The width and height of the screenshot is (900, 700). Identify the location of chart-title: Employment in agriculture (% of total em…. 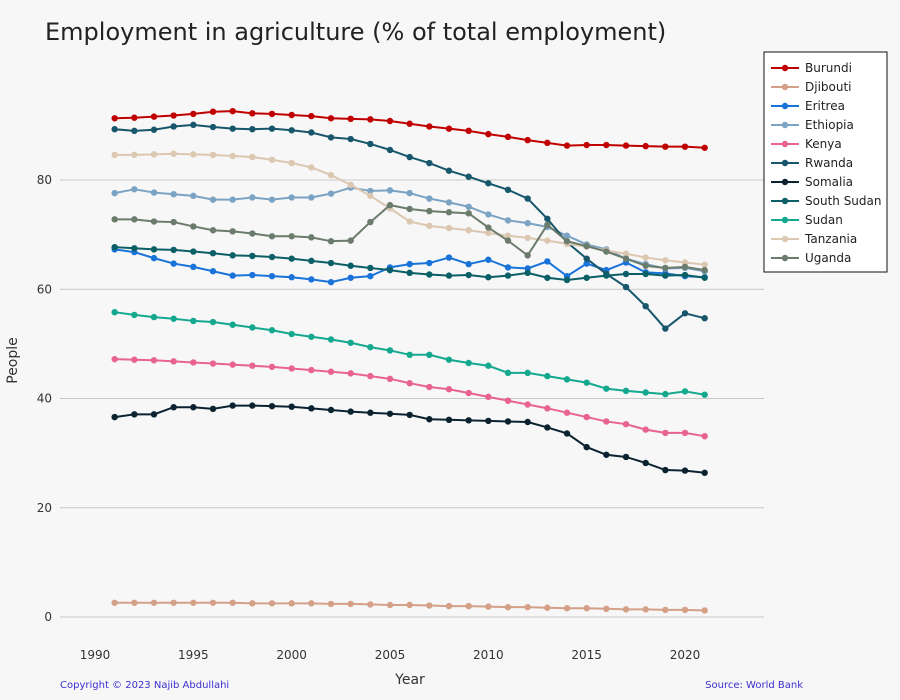
(355, 32).